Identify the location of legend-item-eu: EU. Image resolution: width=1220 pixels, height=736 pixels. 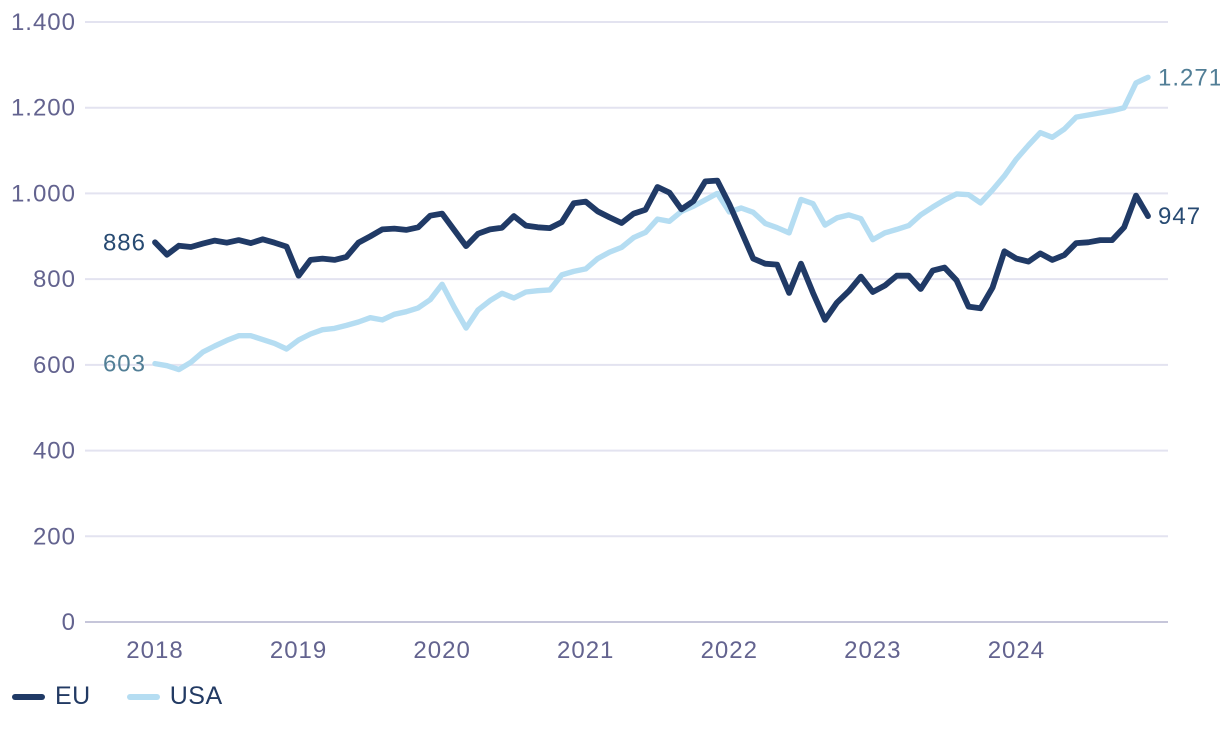
(51, 696).